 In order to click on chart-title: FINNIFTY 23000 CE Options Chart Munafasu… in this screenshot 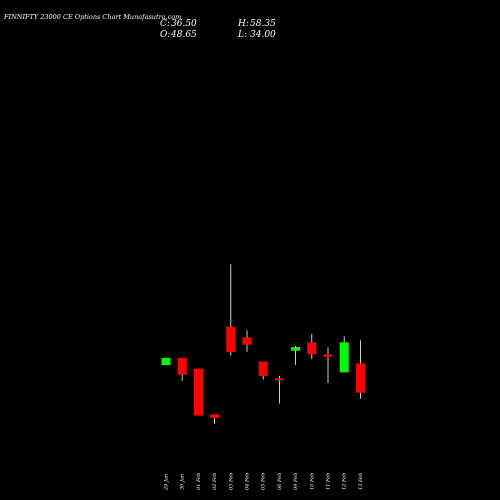, I will do `click(92, 17)`.